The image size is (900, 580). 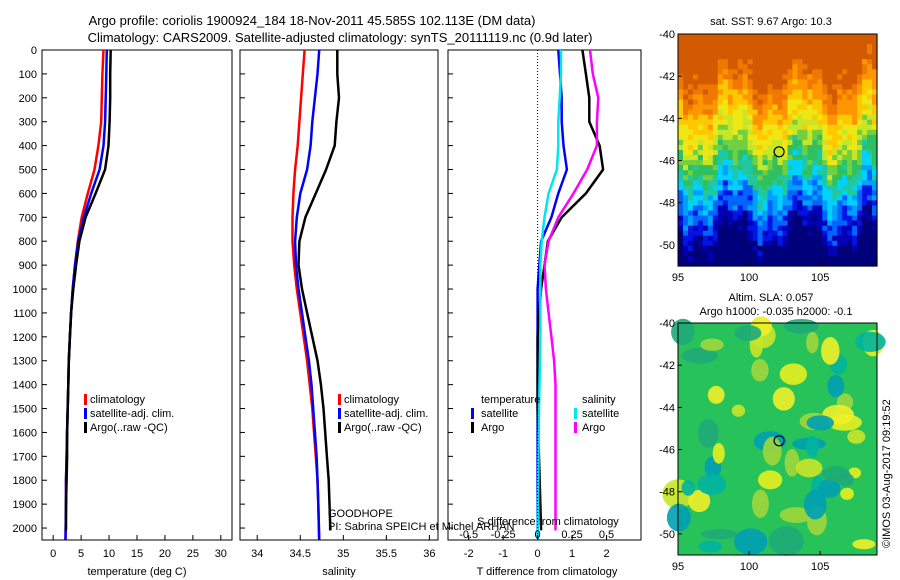 What do you see at coordinates (606, 535) in the screenshot?
I see `x-tick-label: 0.5` at bounding box center [606, 535].